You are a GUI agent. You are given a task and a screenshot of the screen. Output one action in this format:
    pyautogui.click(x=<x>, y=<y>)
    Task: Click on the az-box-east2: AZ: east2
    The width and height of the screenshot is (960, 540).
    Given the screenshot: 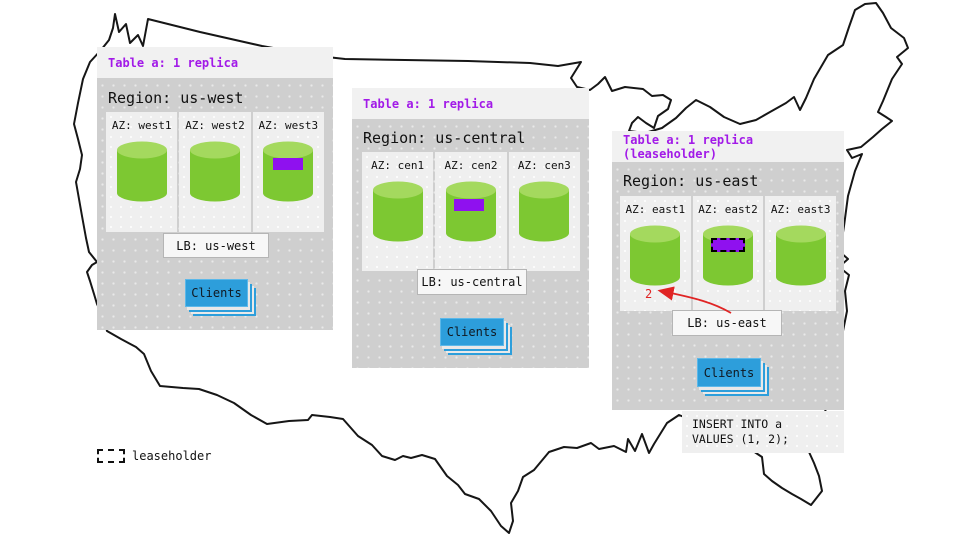 What is the action you would take?
    pyautogui.click(x=728, y=253)
    